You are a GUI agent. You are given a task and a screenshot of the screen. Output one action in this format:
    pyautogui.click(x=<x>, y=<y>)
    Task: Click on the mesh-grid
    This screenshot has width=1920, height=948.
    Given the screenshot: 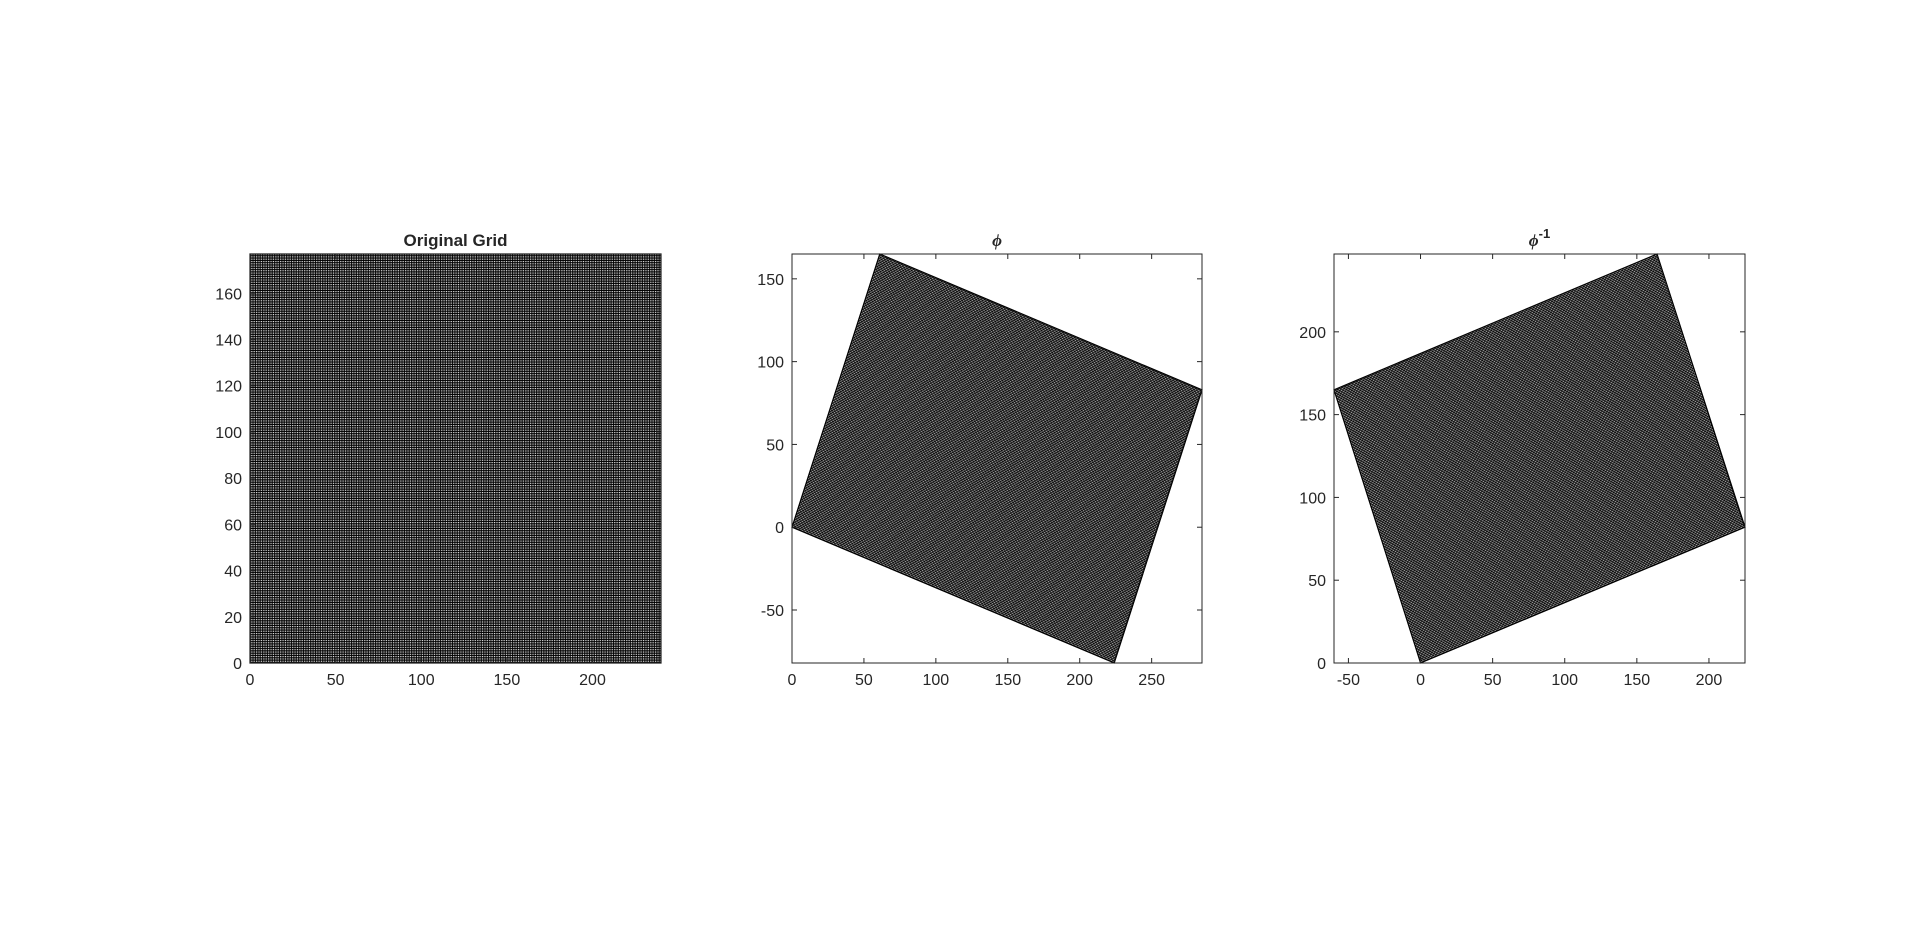 What is the action you would take?
    pyautogui.click(x=455, y=458)
    